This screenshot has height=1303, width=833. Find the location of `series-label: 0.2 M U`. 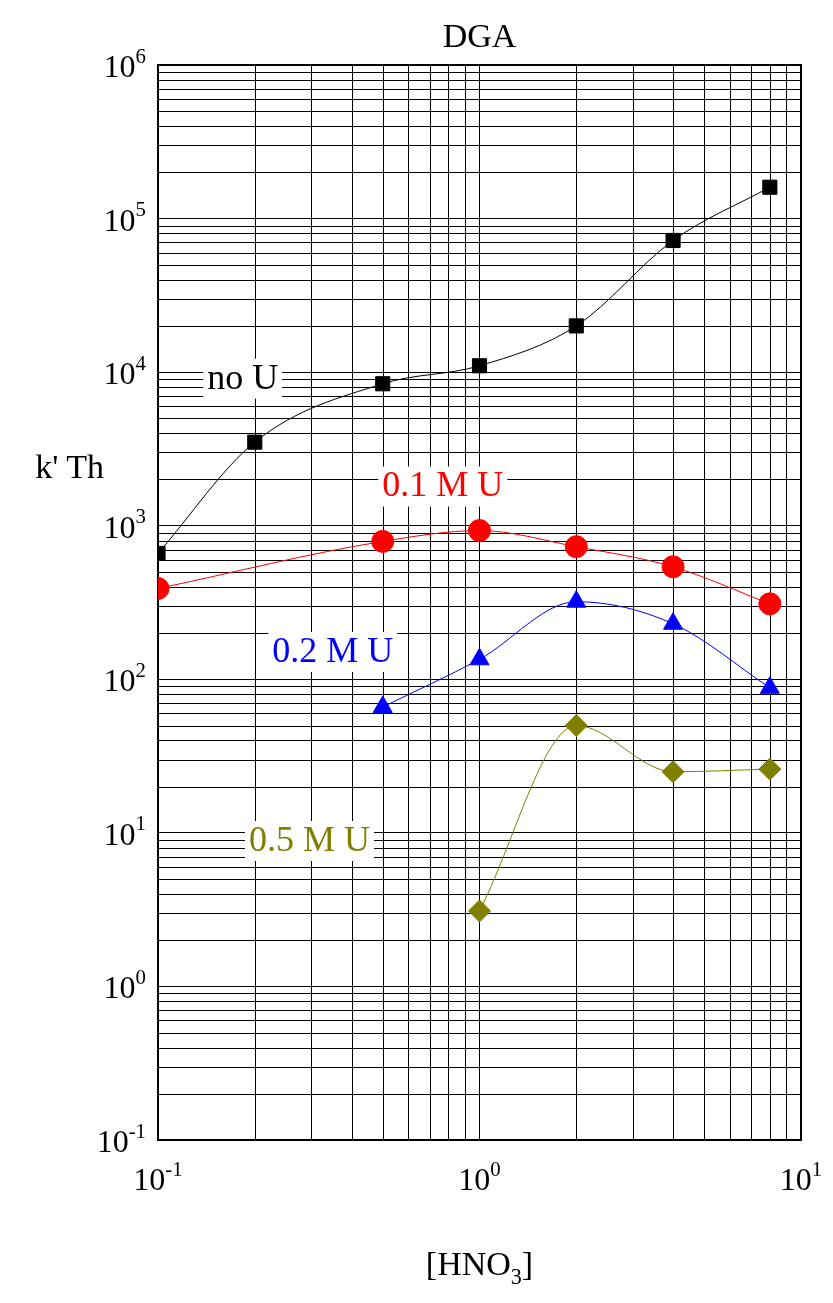

series-label: 0.2 M U is located at coordinates (333, 650).